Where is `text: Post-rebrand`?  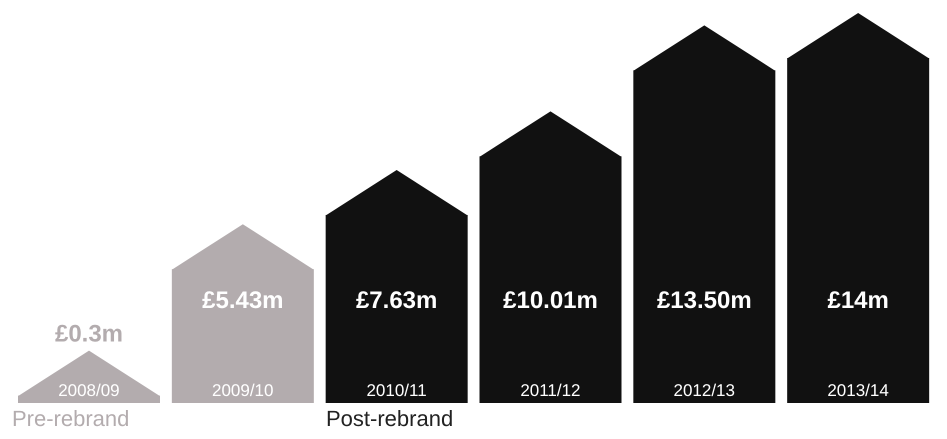 text: Post-rebrand is located at coordinates (390, 419).